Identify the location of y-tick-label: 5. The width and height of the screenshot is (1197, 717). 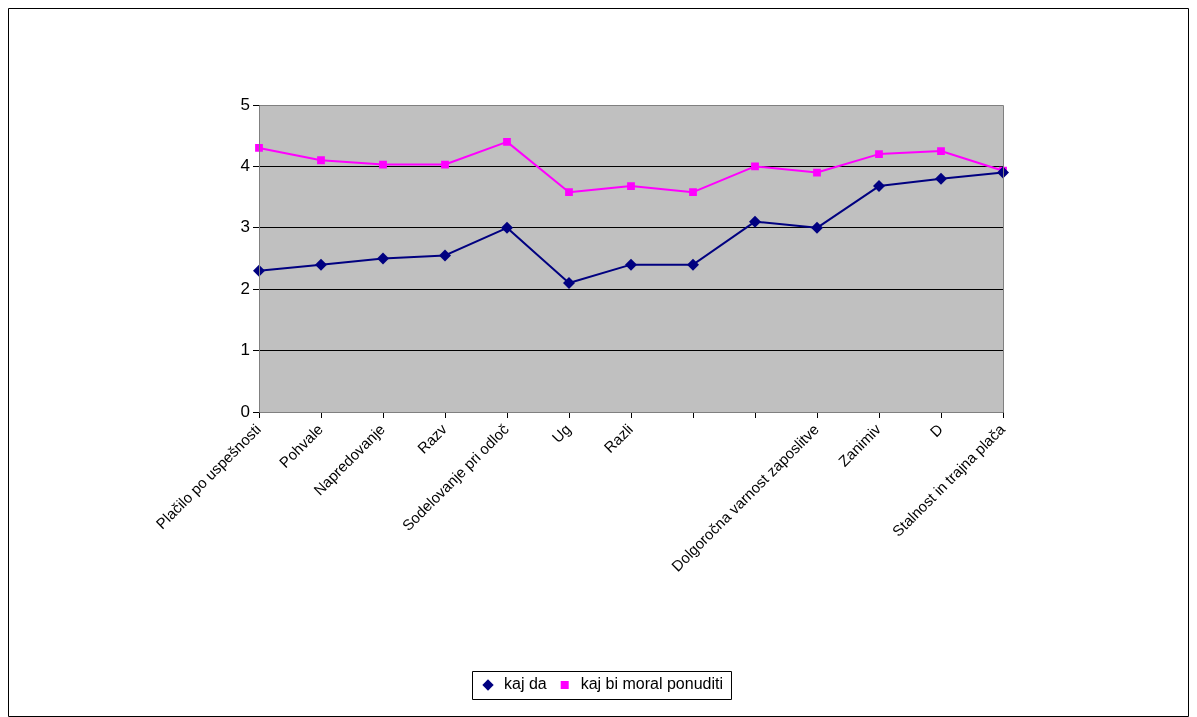
(245, 104).